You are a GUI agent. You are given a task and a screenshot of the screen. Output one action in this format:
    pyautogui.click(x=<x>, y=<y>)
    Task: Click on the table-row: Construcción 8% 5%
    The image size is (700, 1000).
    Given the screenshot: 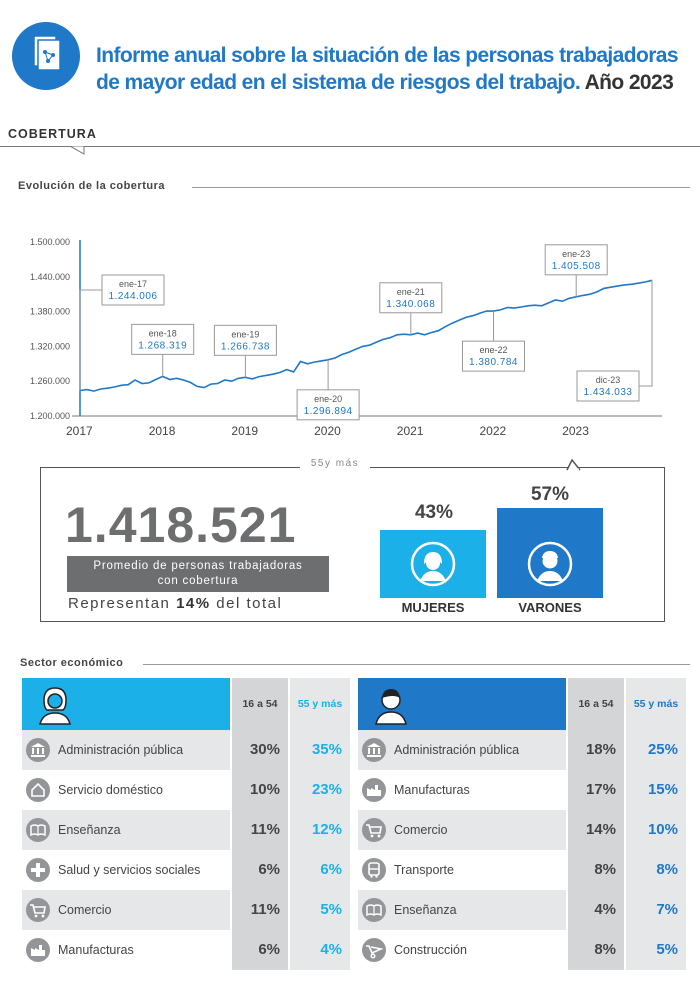 What is the action you would take?
    pyautogui.click(x=522, y=950)
    